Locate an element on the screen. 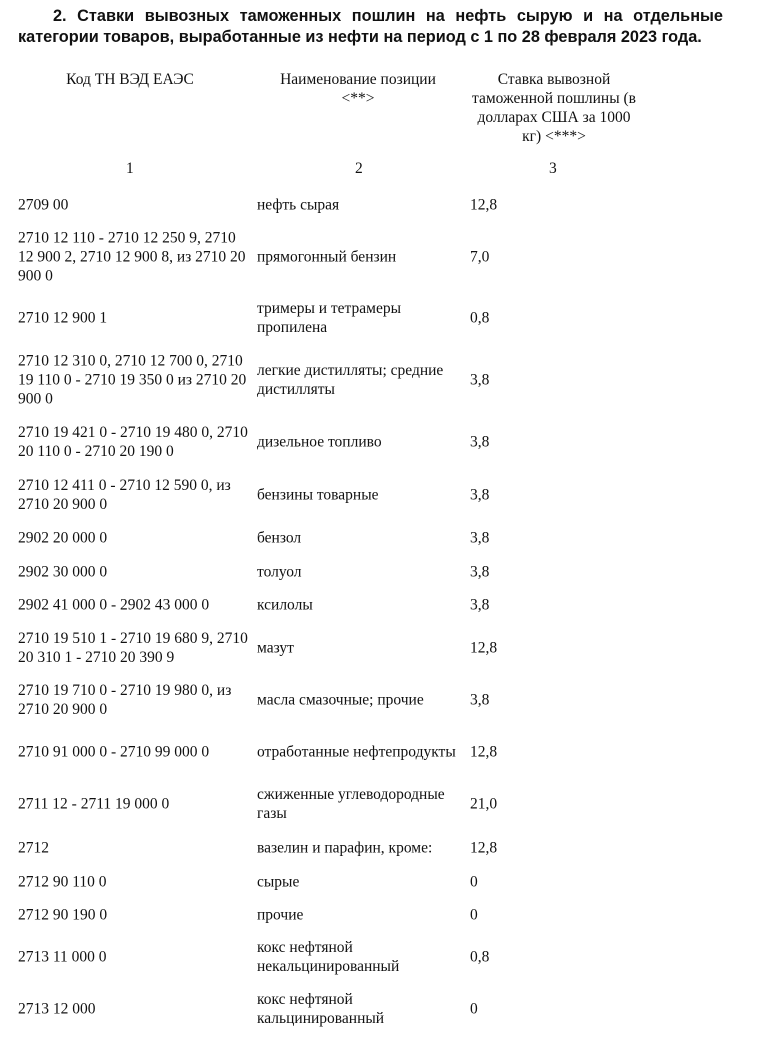 The image size is (765, 1039). name-cell: прочие is located at coordinates (280, 915).